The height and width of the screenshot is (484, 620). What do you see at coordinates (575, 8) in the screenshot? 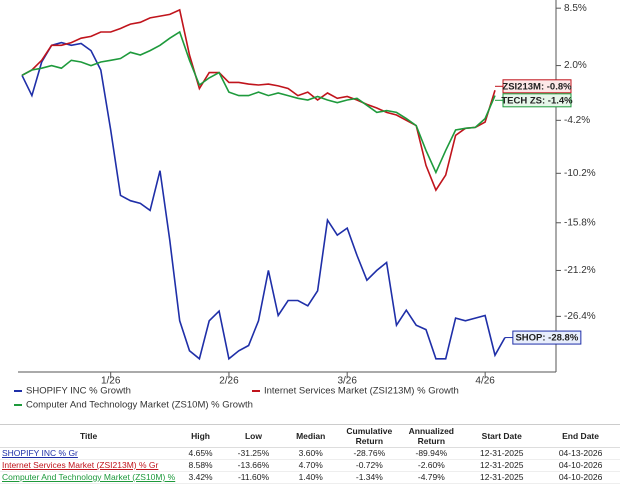
I see `y-tick-label: 8.5%` at bounding box center [575, 8].